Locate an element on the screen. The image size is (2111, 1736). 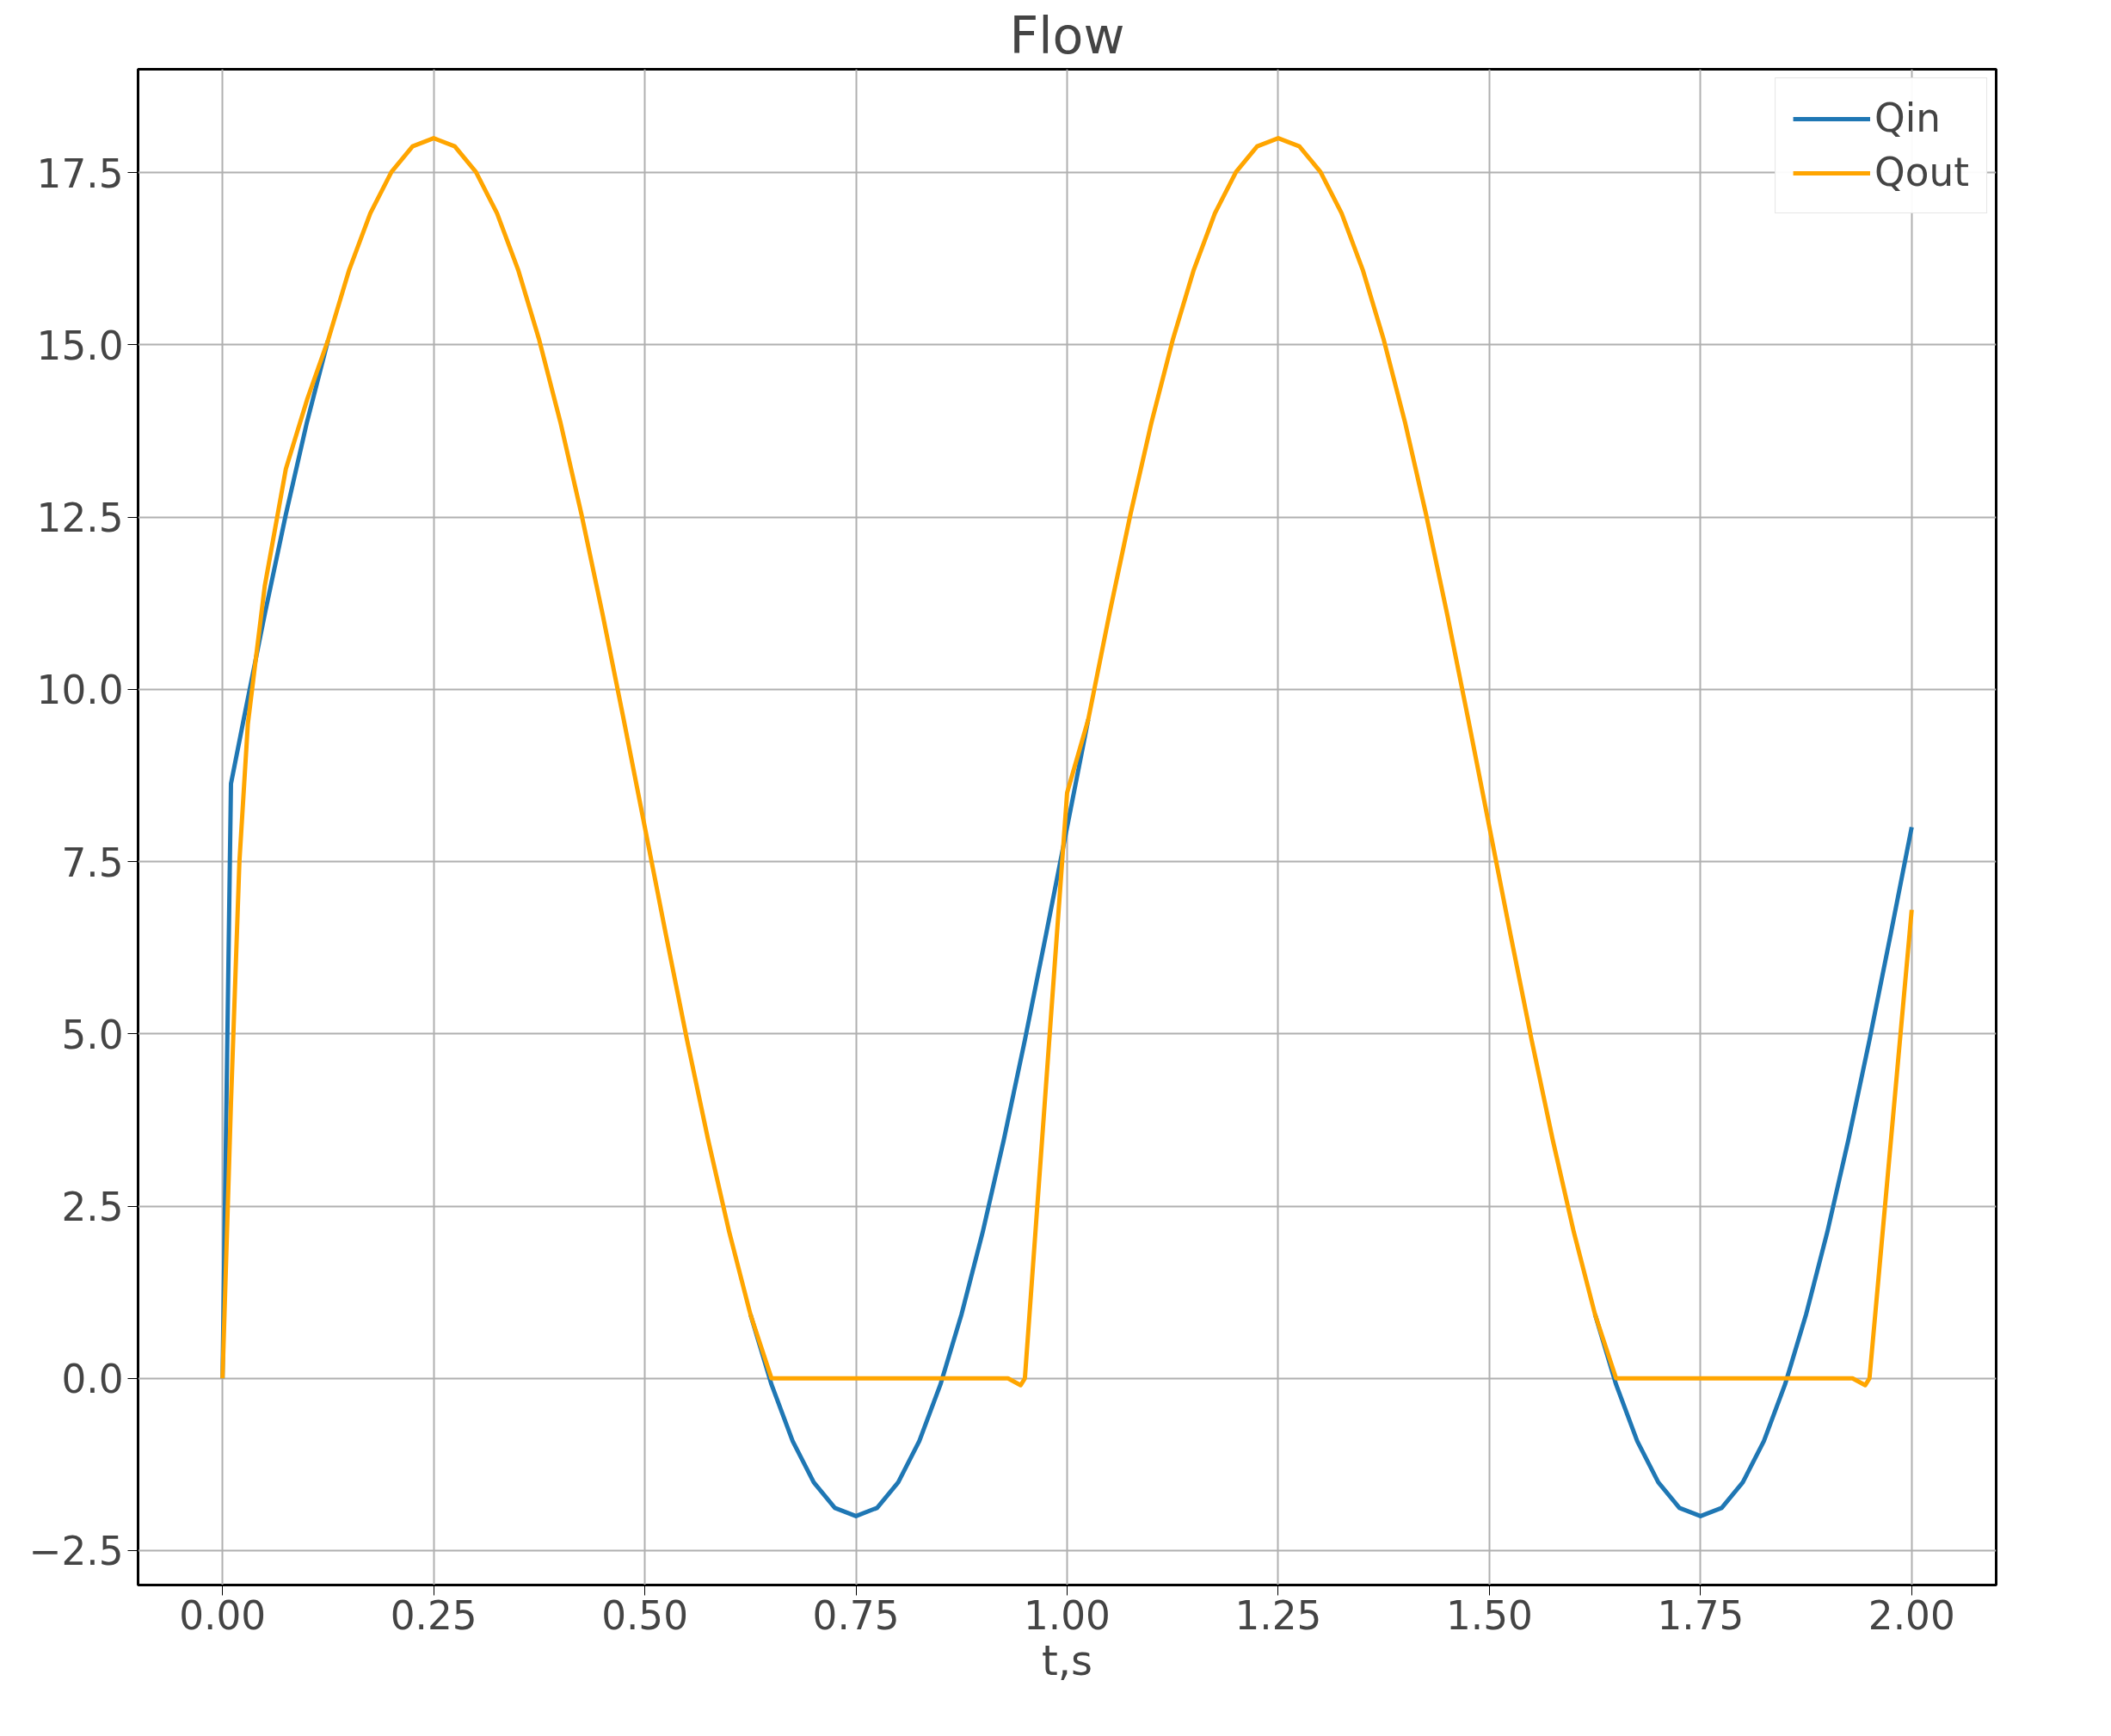
x-tick-label: 0.25 is located at coordinates (433, 1615).